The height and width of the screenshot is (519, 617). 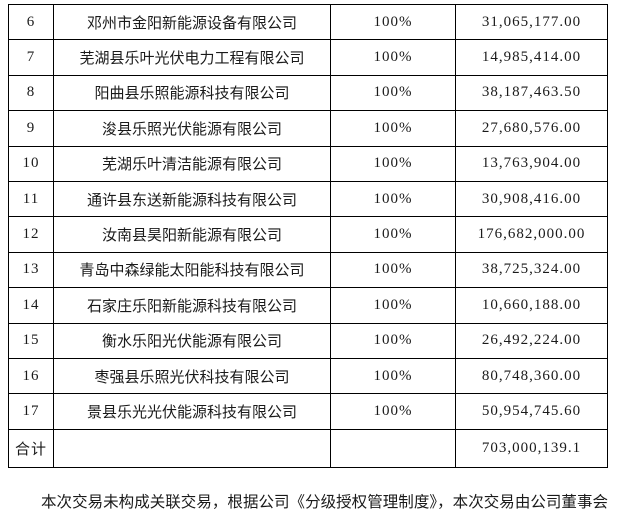 I want to click on table-row: 16 枣强县乐照光伏科技有限公司 100% 80,748,360.00, so click(x=308, y=376).